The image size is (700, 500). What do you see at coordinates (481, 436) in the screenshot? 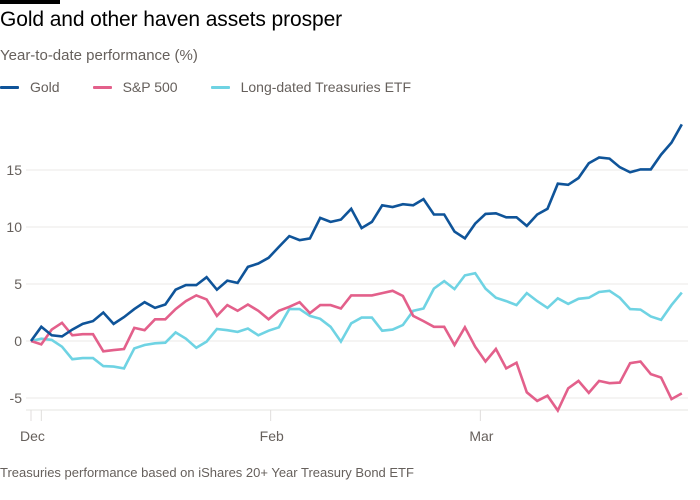
I see `x-tick-label: Mar` at bounding box center [481, 436].